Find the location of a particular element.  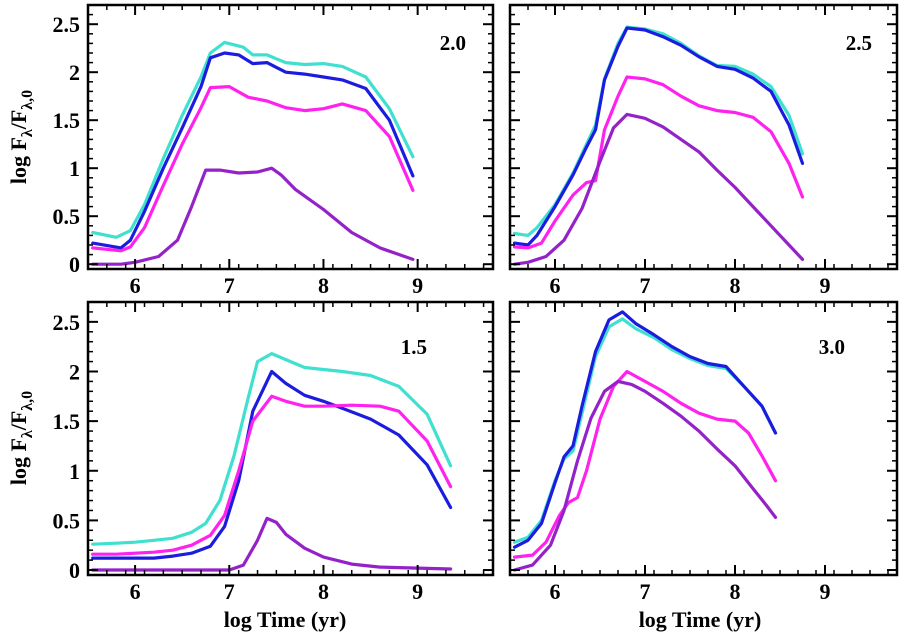

y-axis-title-bottom: log Fλ/Fλ,0 is located at coordinates (21, 438).